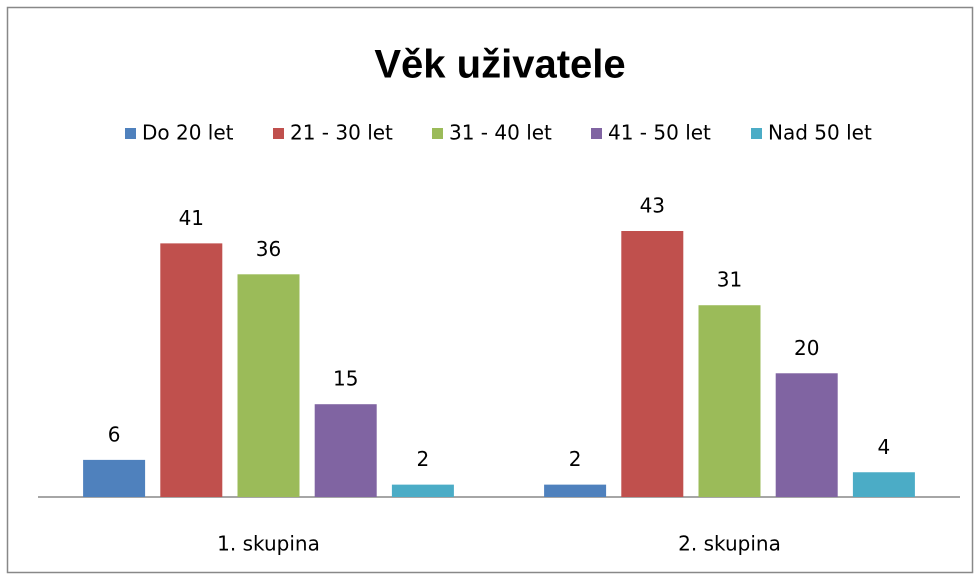 This screenshot has width=979, height=579. What do you see at coordinates (114, 434) in the screenshot?
I see `data-label: 6` at bounding box center [114, 434].